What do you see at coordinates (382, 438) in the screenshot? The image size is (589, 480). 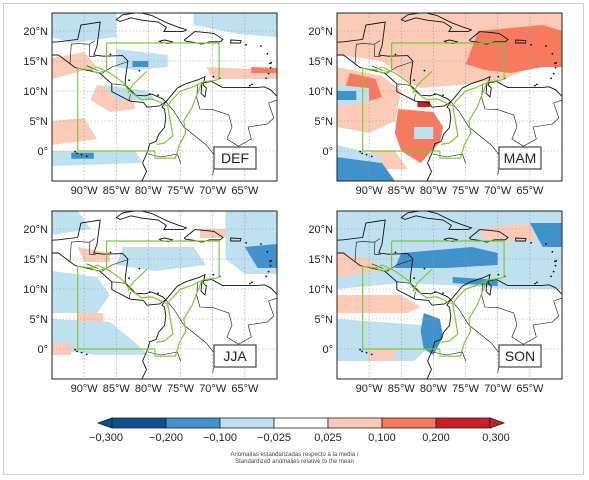 I see `colorbar-tick-label: 0,100` at bounding box center [382, 438].